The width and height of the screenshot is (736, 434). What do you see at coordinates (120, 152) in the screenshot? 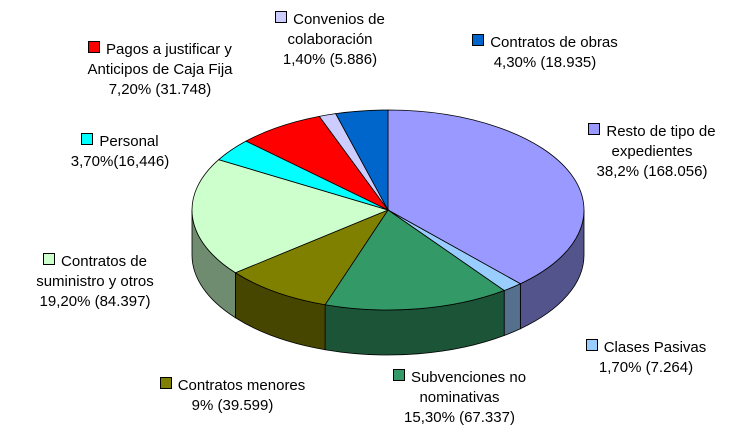
I see `slice-label: Personal 3,70%(16,446)` at bounding box center [120, 152].